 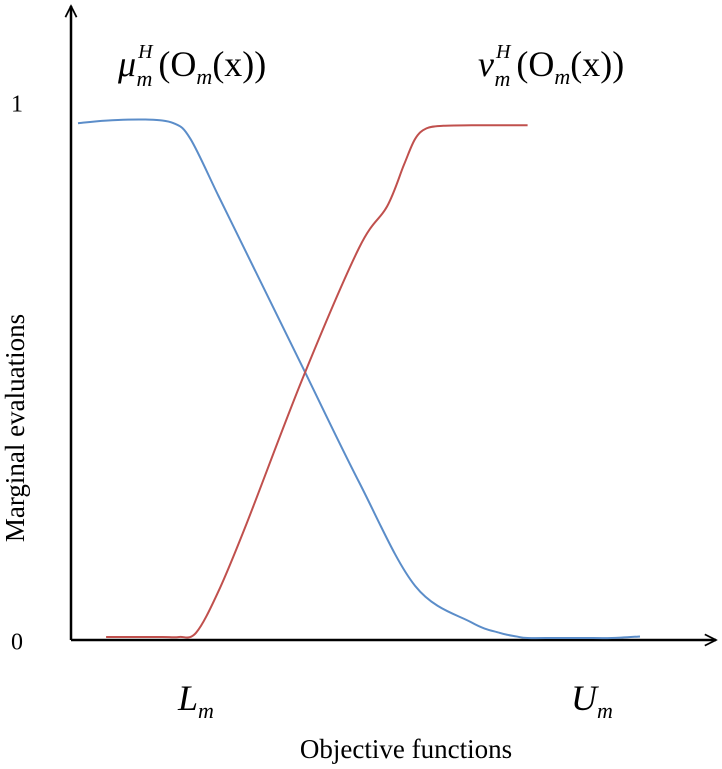 I want to click on legend-nu-arg-sub: m, so click(x=562, y=76).